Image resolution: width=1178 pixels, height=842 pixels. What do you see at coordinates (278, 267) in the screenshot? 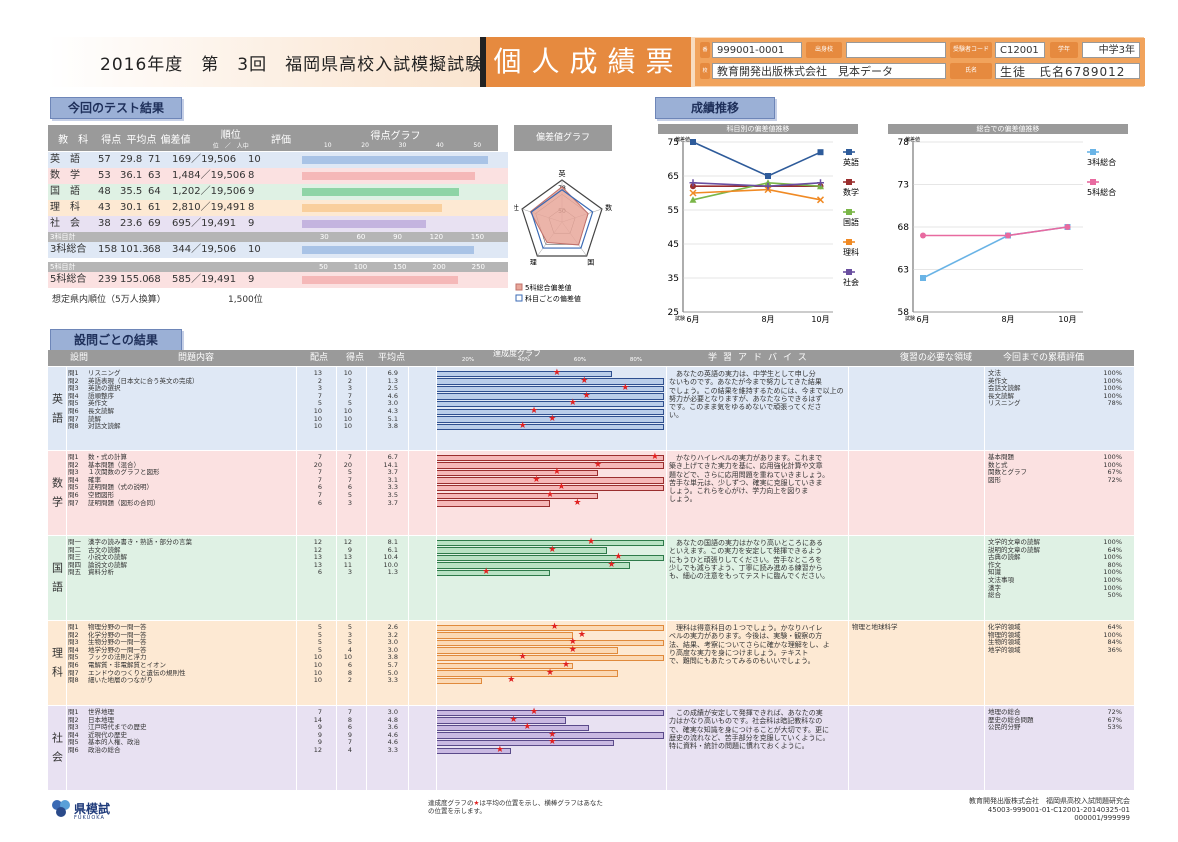
I see `group5-label: 5科目計 50 100 150 200 250` at bounding box center [278, 267].